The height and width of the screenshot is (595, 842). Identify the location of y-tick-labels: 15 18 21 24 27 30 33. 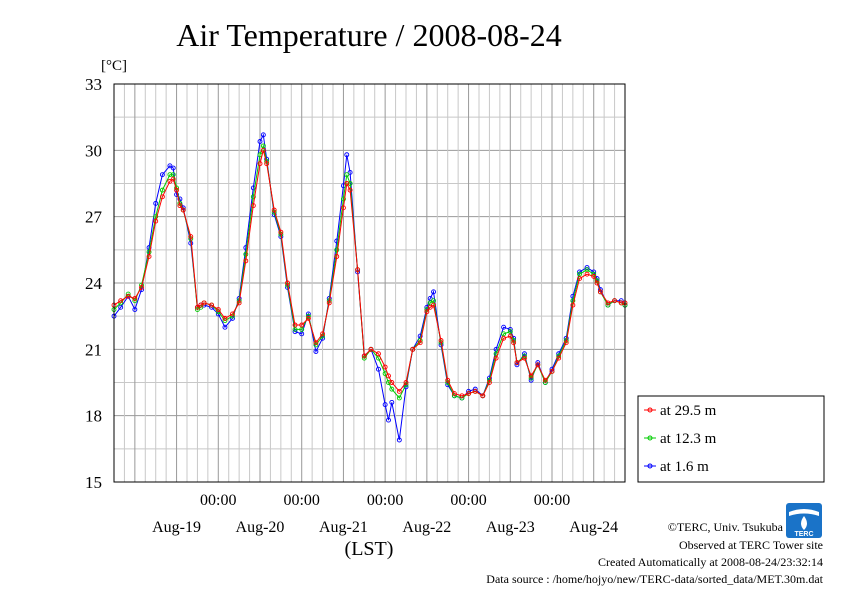
(94, 283).